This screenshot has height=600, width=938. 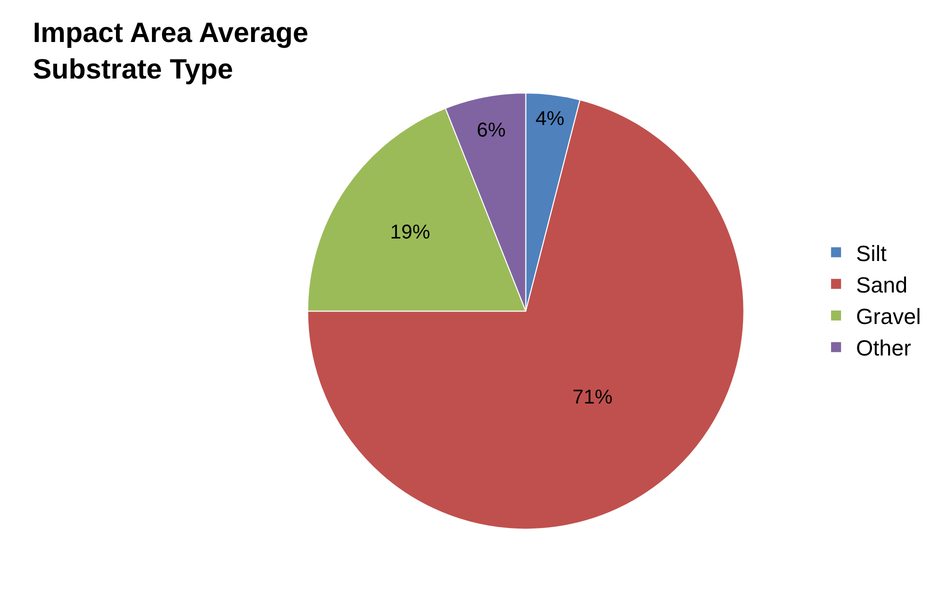 I want to click on legend-label: Other, so click(x=884, y=348).